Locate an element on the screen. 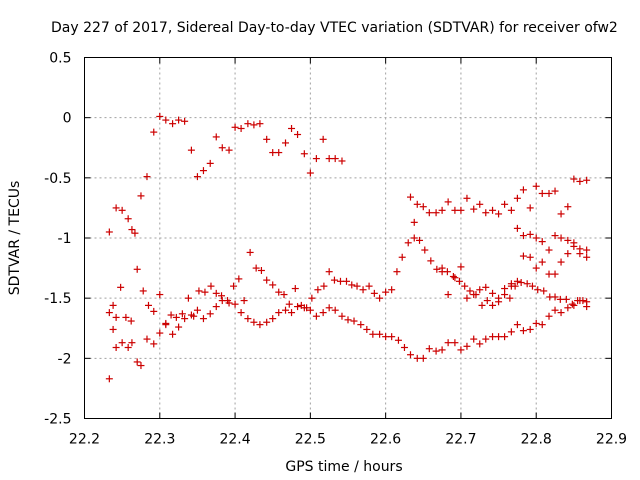 This screenshot has height=480, width=640. x-axis-label: GPS time / hours is located at coordinates (343, 467).